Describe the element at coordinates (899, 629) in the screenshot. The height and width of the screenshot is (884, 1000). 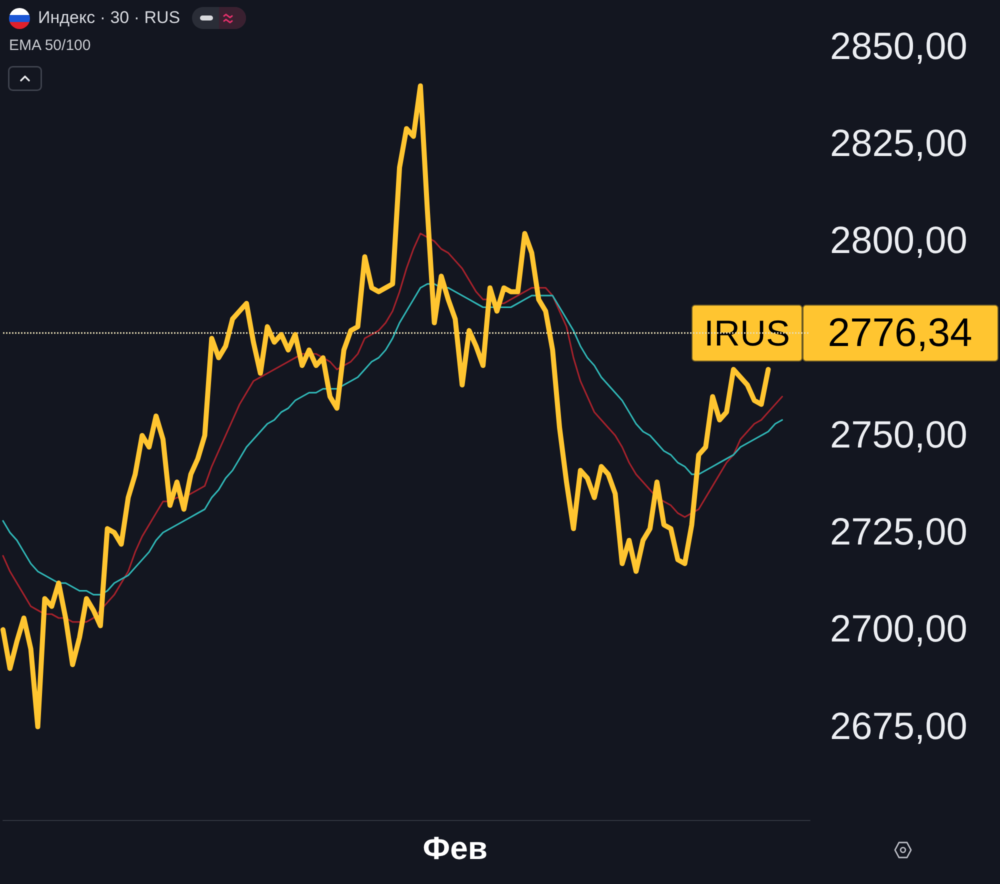
I see `y-tick-label: 2700,00` at that location.